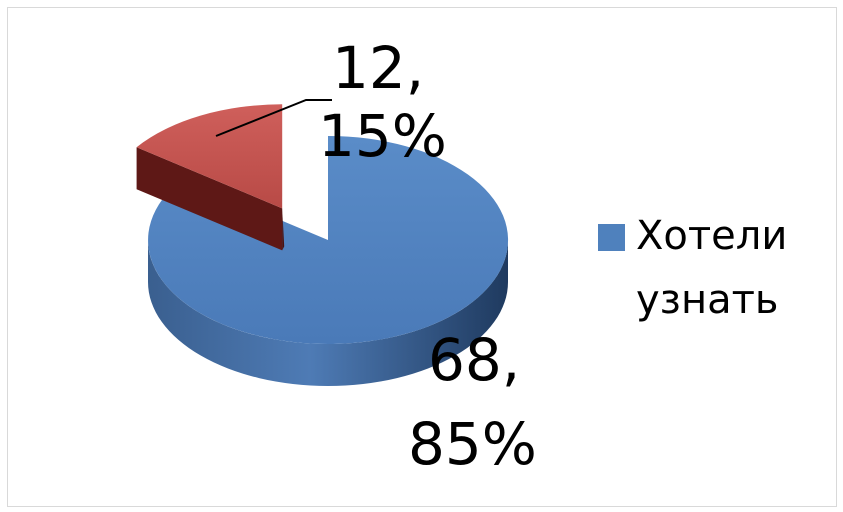 The image size is (843, 512). What do you see at coordinates (472, 444) in the screenshot?
I see `data-label-percent: 85%` at bounding box center [472, 444].